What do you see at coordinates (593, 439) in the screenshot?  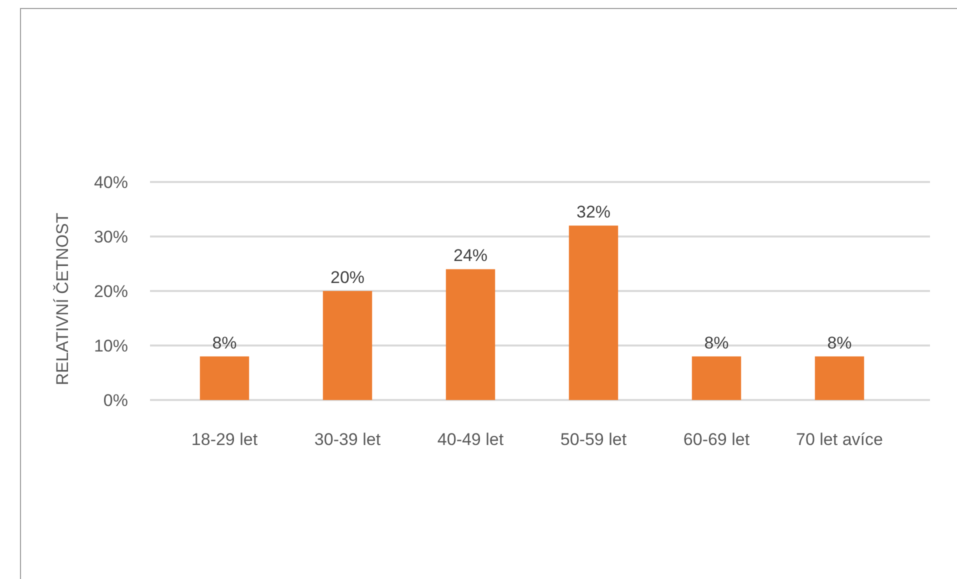 I see `x-tick-label: 50-59 let` at bounding box center [593, 439].